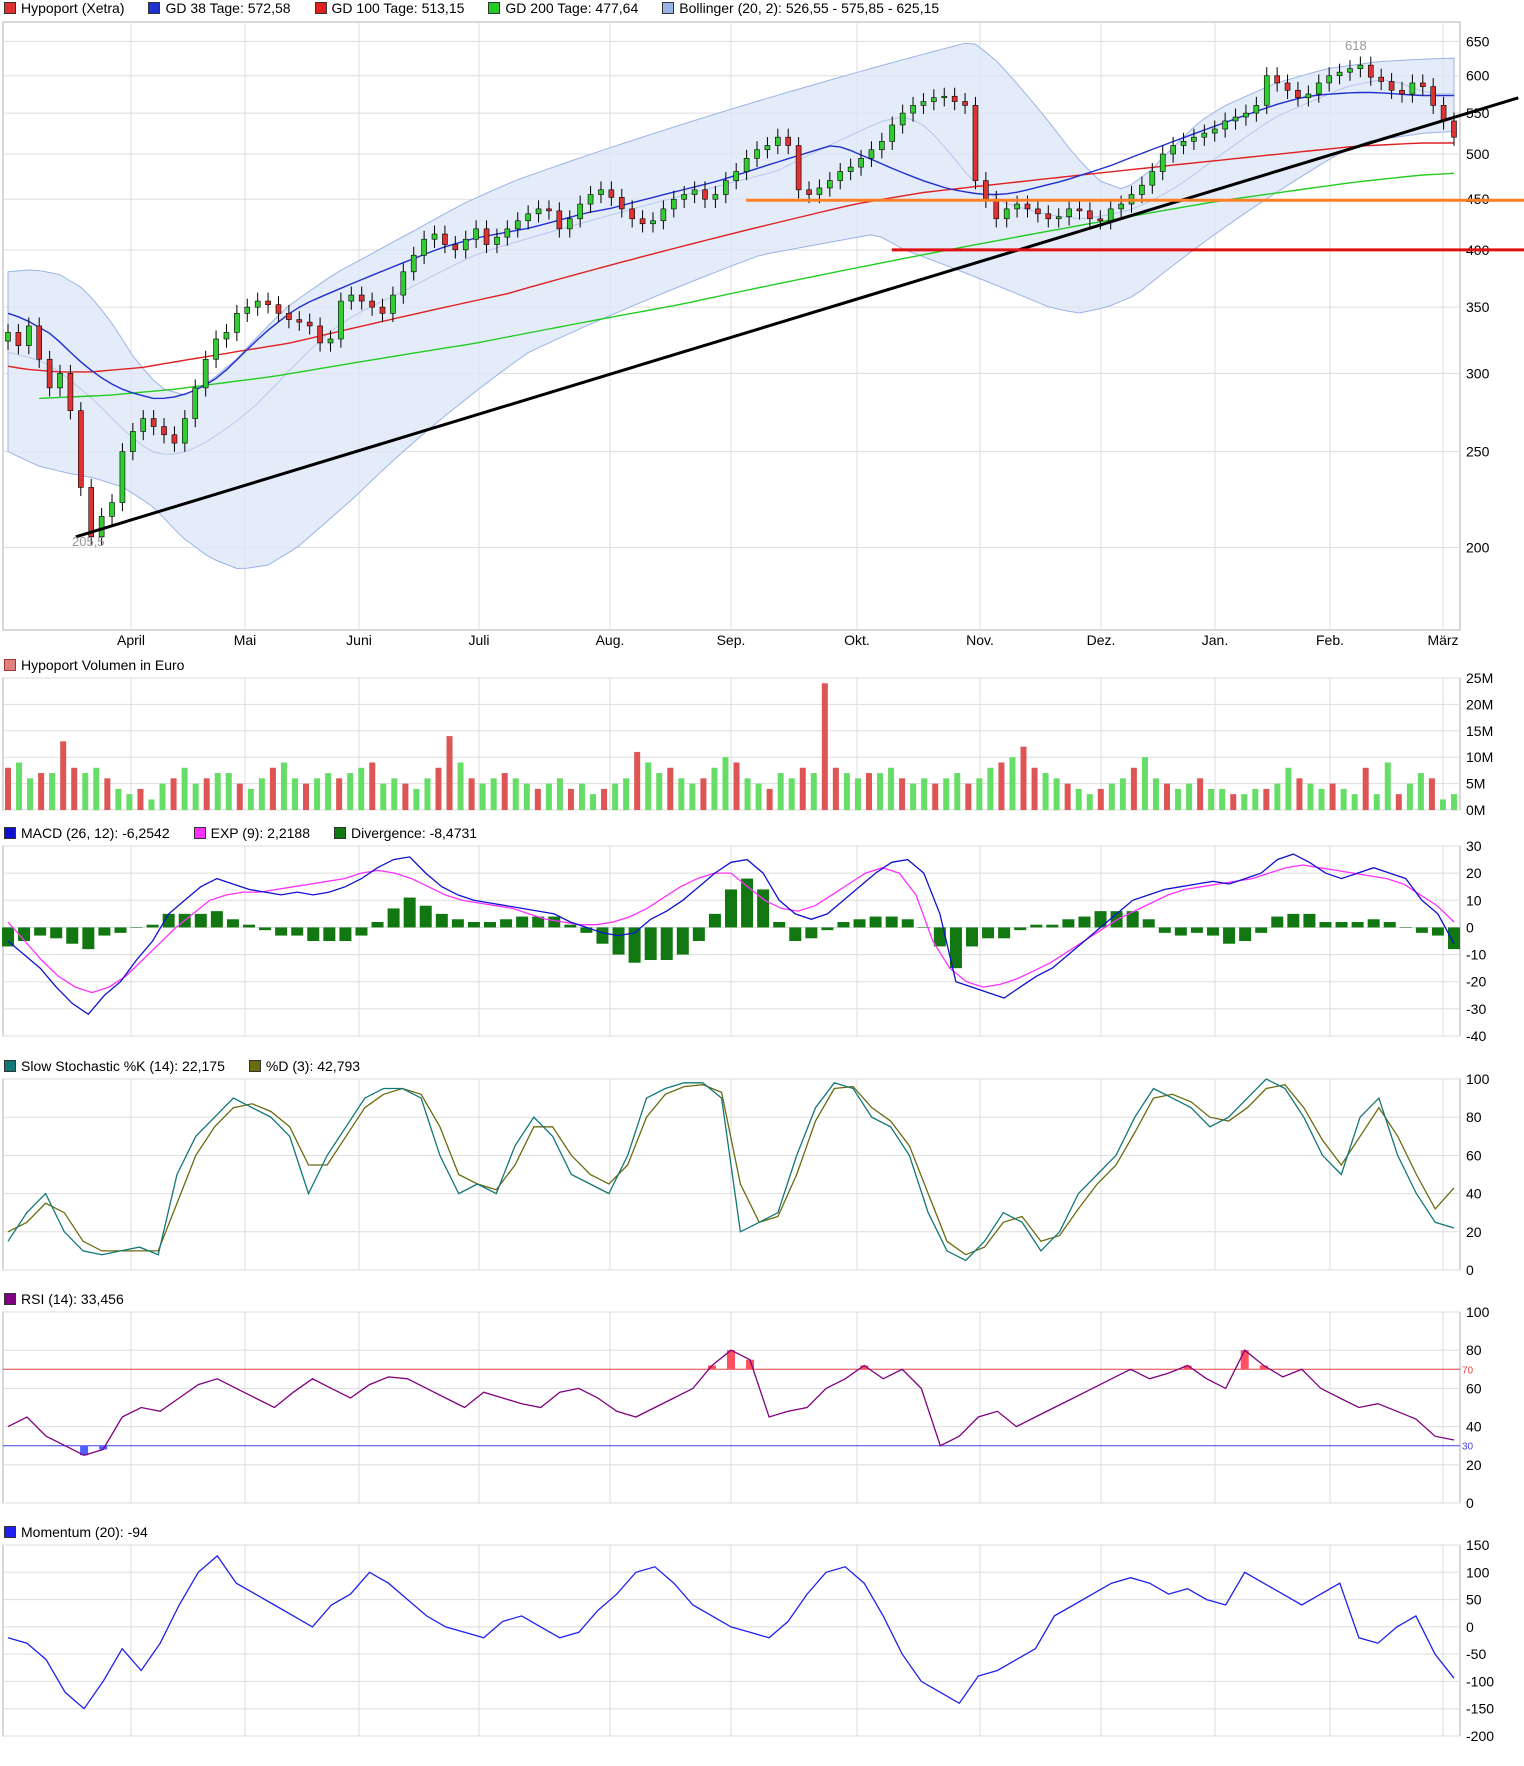 The image size is (1524, 1766). I want to click on legend-item: GD 100 Tage: 513,15, so click(389, 8).